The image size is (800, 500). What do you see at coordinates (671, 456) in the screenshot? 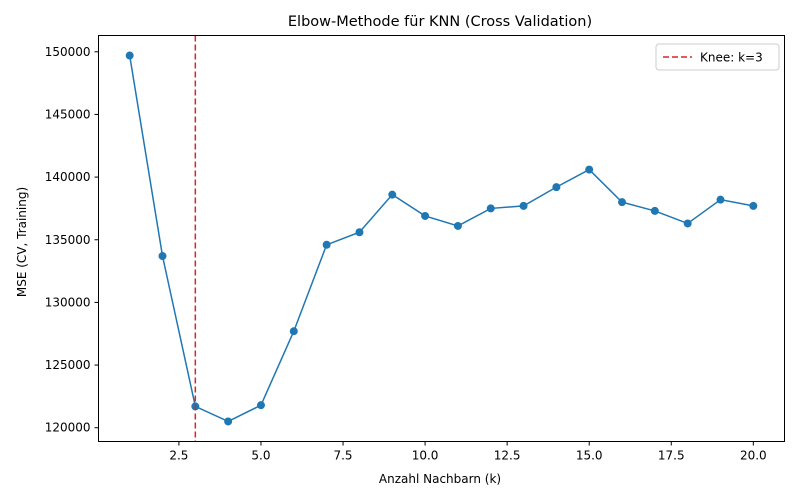
I see `x-tick-label: 17.5` at bounding box center [671, 456].